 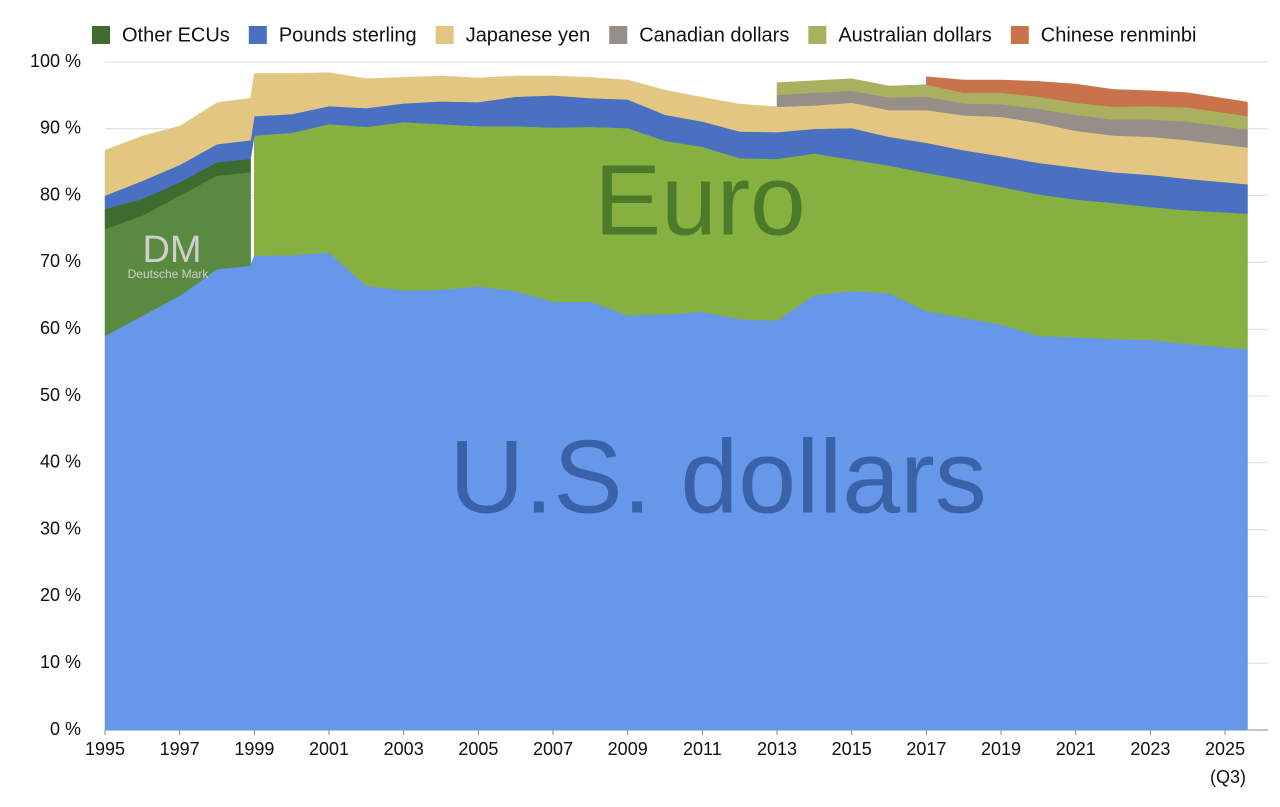 I want to click on x-tick-label: 2021, so click(x=1076, y=749).